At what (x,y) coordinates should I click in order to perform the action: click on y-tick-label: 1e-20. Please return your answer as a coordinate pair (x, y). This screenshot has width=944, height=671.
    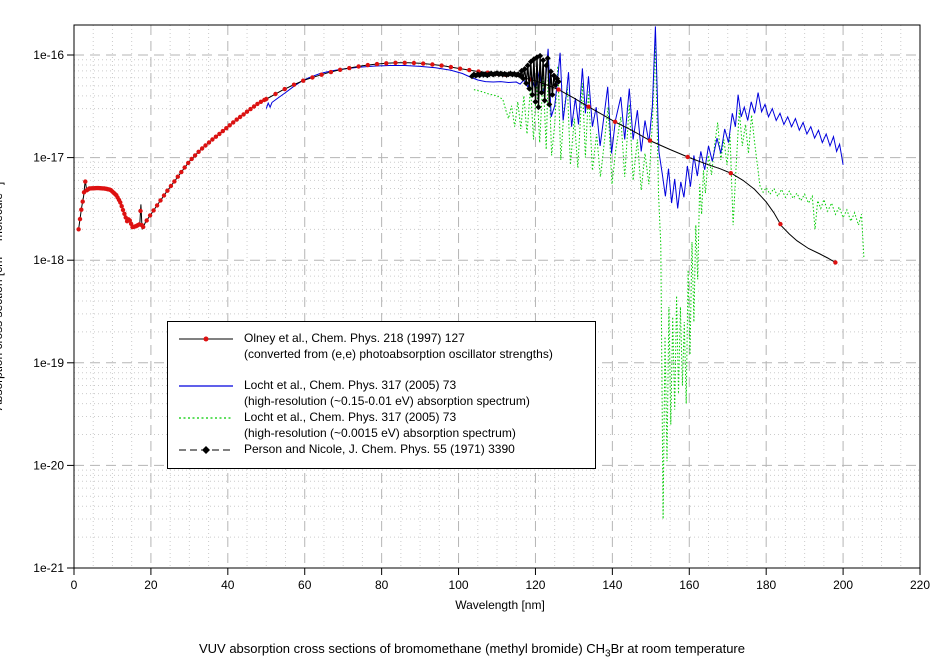
    Looking at the image, I should click on (48, 465).